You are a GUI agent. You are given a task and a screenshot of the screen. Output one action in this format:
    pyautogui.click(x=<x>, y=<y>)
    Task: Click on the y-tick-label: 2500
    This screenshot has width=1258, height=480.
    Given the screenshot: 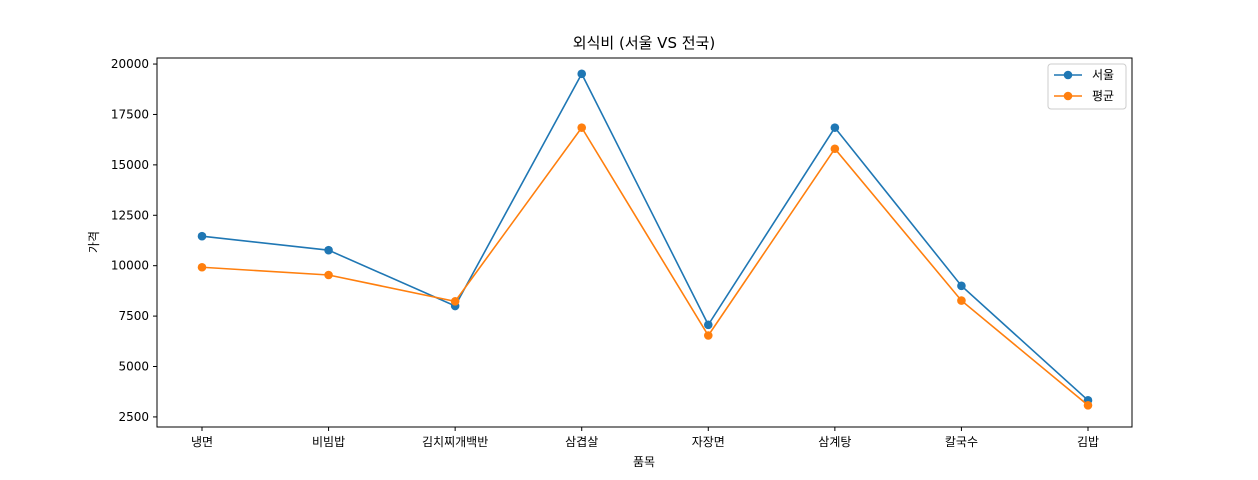 What is the action you would take?
    pyautogui.click(x=133, y=417)
    